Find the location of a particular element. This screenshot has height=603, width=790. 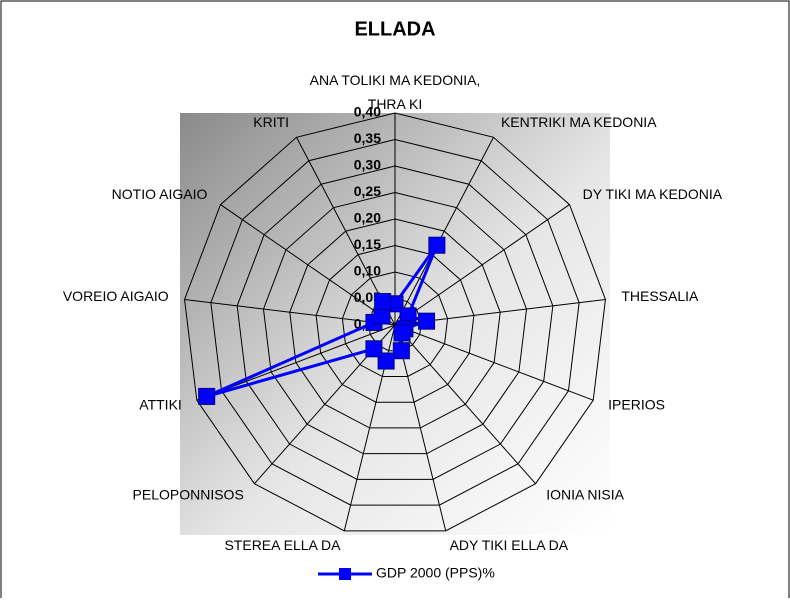

r-tick-label: 0,35 is located at coordinates (367, 138).